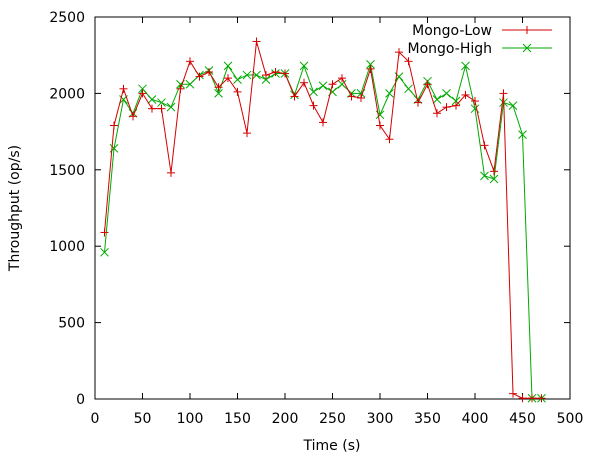 This screenshot has height=460, width=600. Describe the element at coordinates (80, 400) in the screenshot. I see `y-tick-label: 0` at that location.